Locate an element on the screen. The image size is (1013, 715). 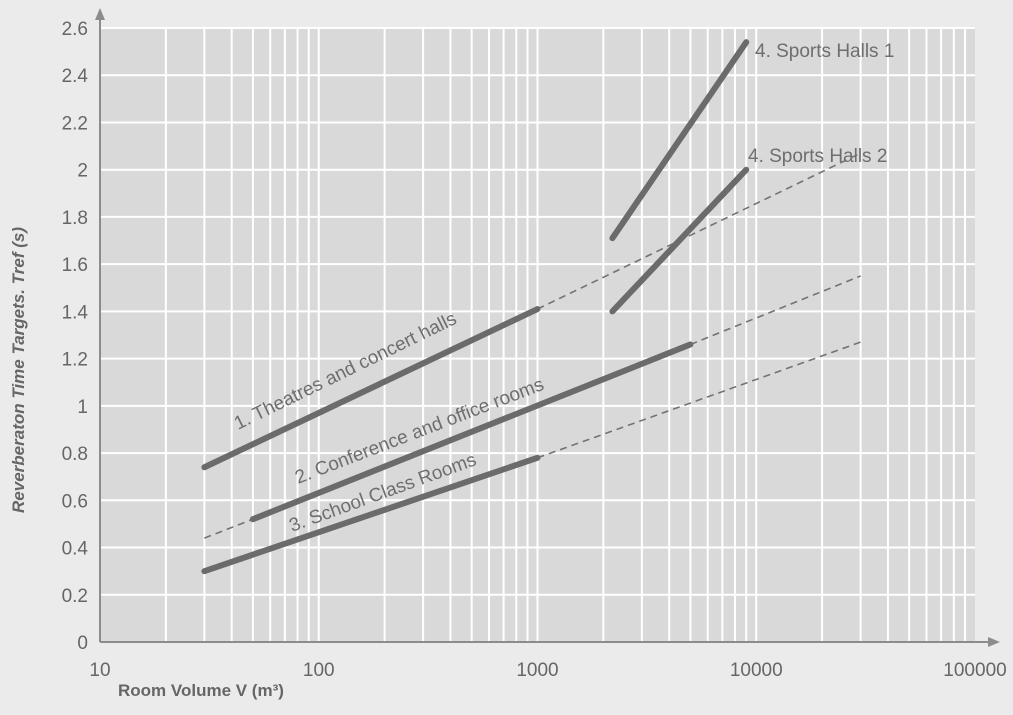
x-tick-label: 10000 is located at coordinates (756, 670).